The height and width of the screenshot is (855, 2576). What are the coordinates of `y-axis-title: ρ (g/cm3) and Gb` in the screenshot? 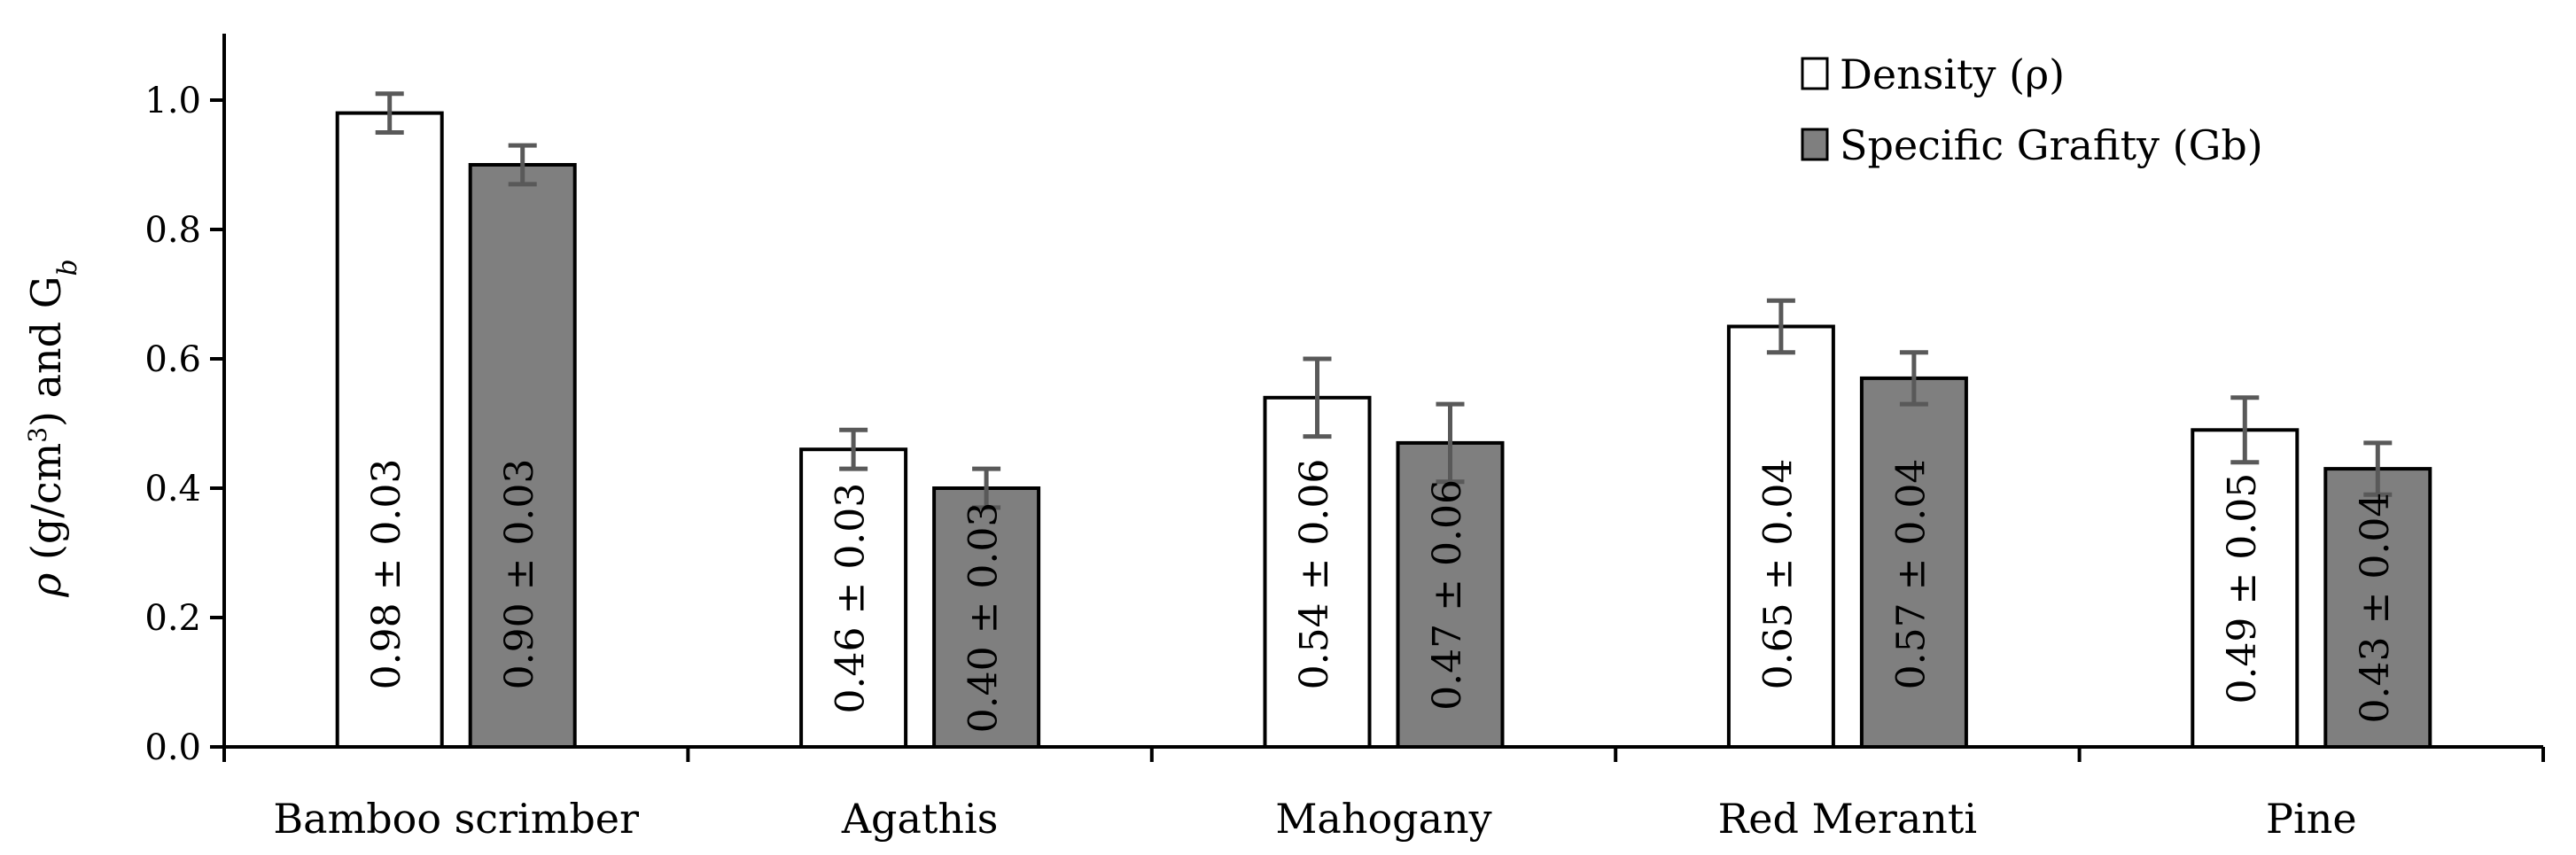 It's located at (53, 428).